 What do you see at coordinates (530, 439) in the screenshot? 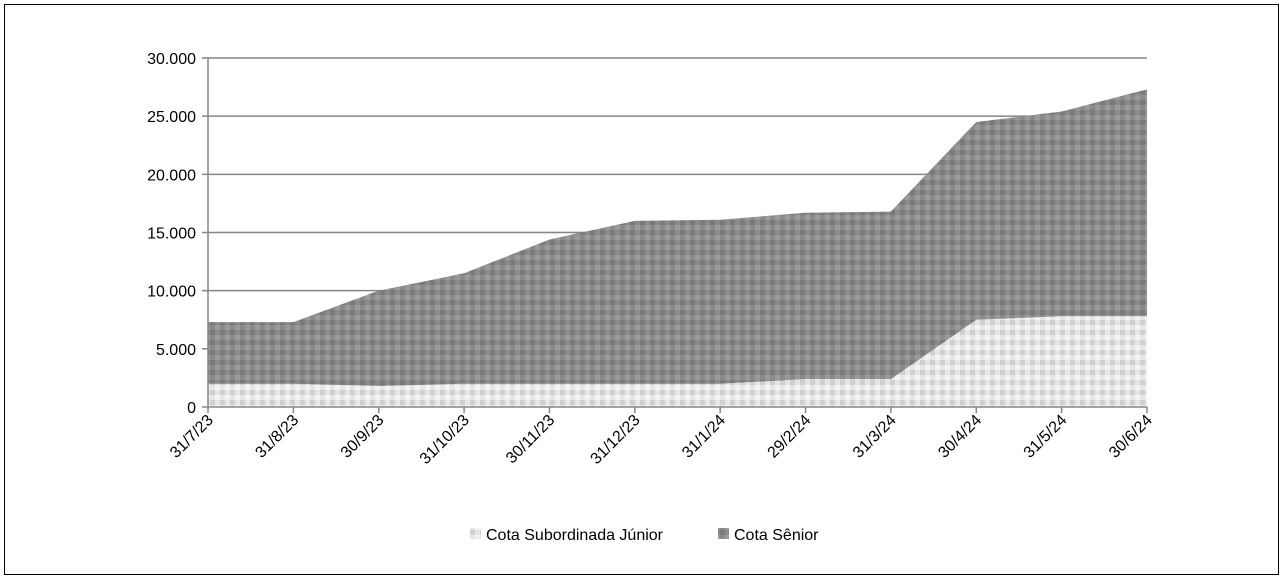
I see `x-tick-label: 30/11/23` at bounding box center [530, 439].